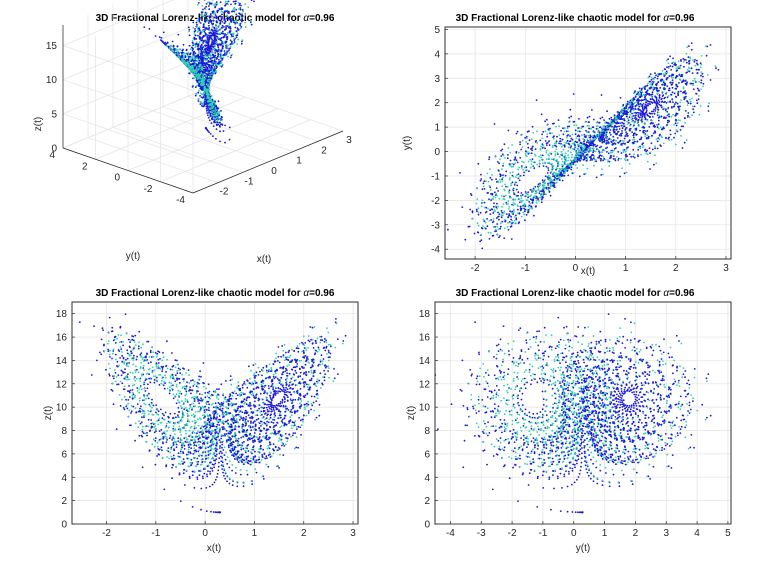  What do you see at coordinates (85, 166) in the screenshot?
I see `y-tick-label: 2` at bounding box center [85, 166].